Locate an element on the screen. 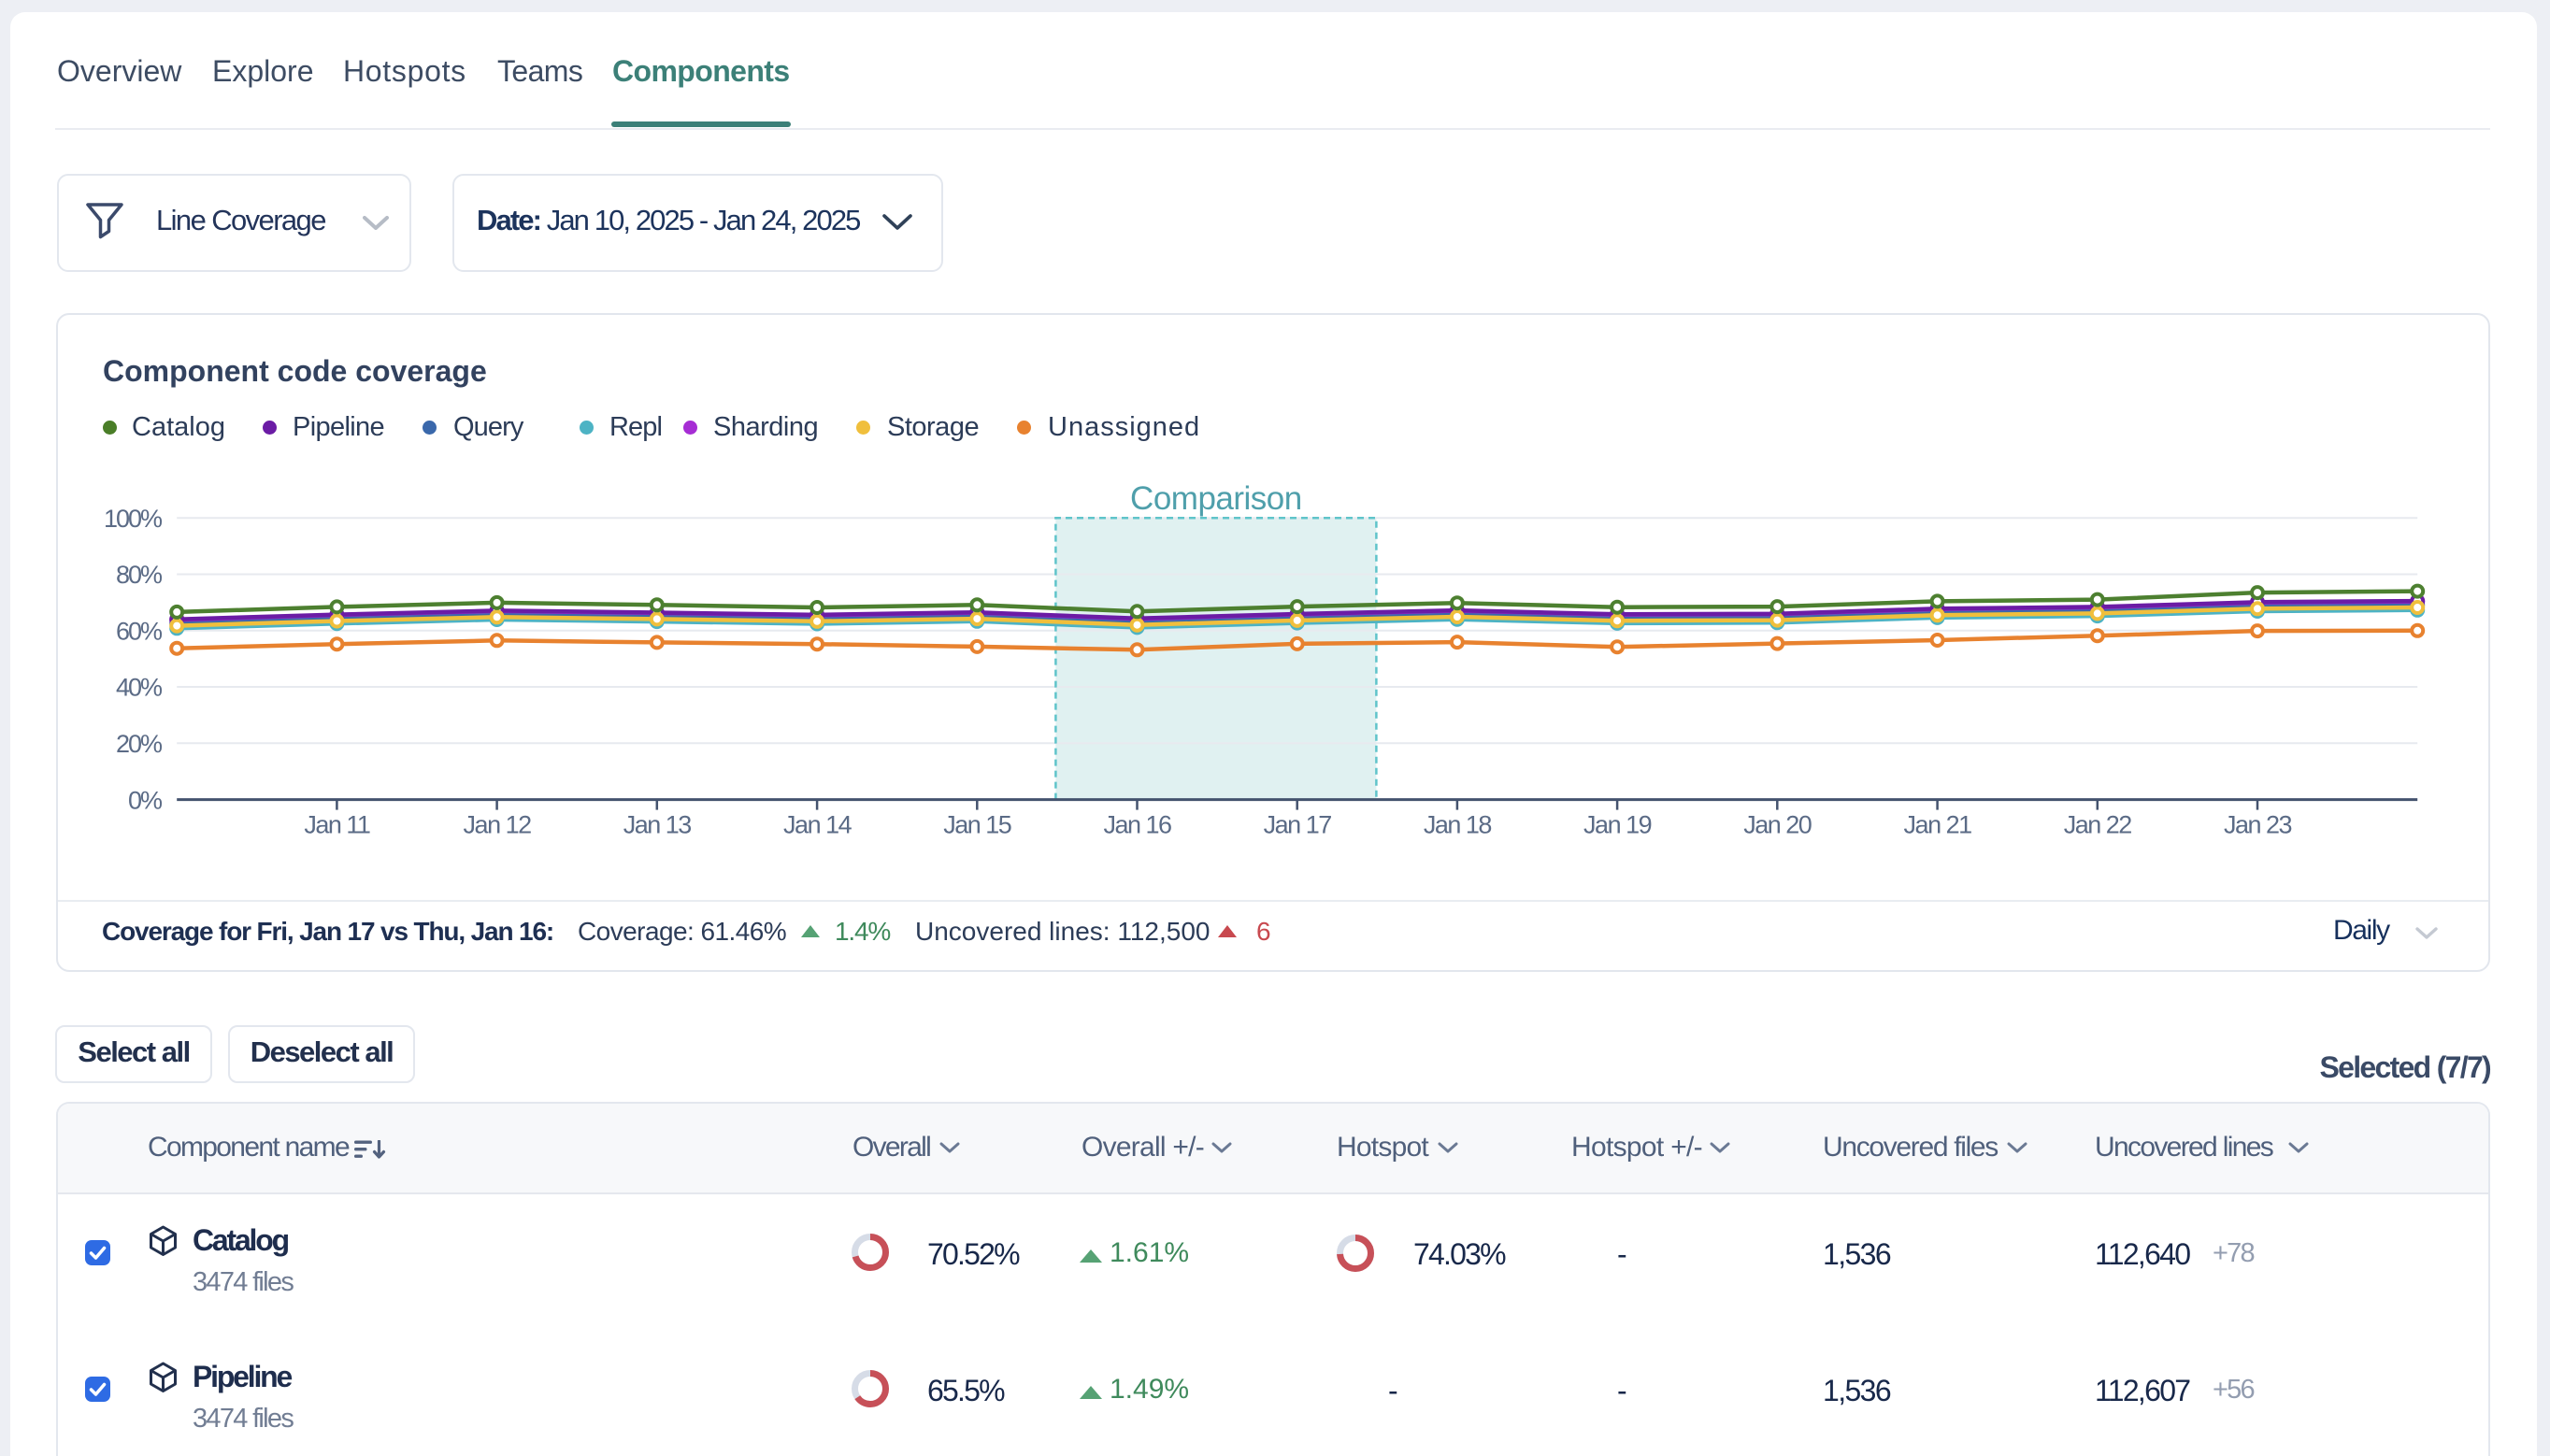 The width and height of the screenshot is (2550, 1456). svg-text: Jan 17 is located at coordinates (1298, 825).